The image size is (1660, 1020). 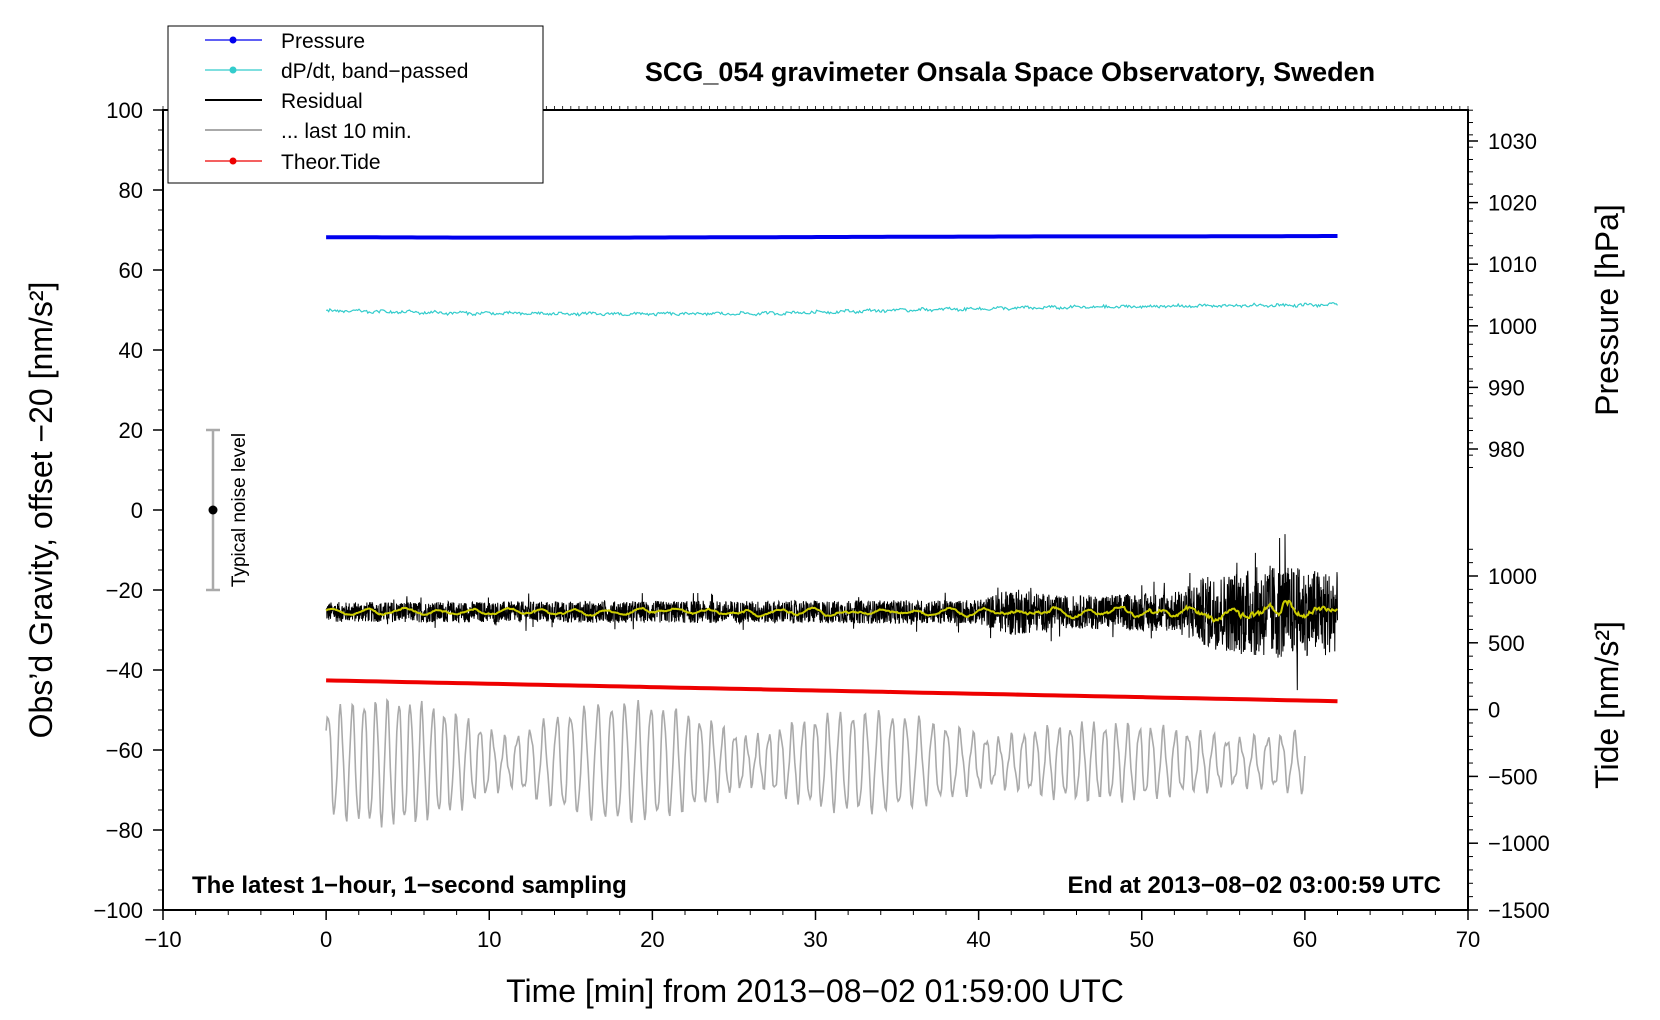 I want to click on y-tick-label: 100, so click(x=124, y=110).